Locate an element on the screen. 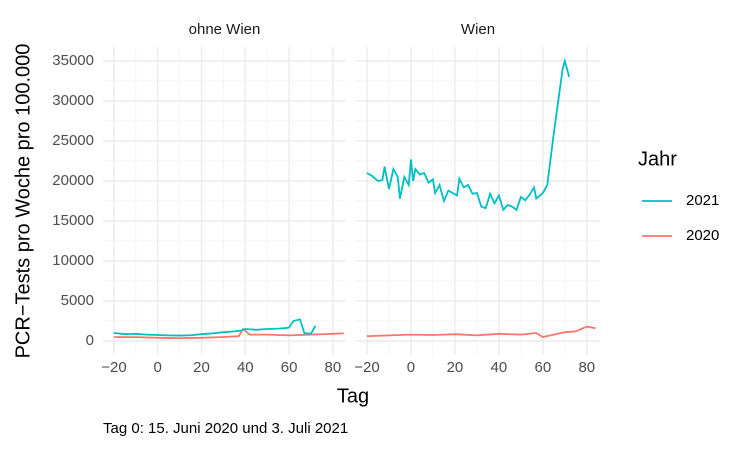 The height and width of the screenshot is (450, 750). y-tick-label: 5000 is located at coordinates (77, 300).